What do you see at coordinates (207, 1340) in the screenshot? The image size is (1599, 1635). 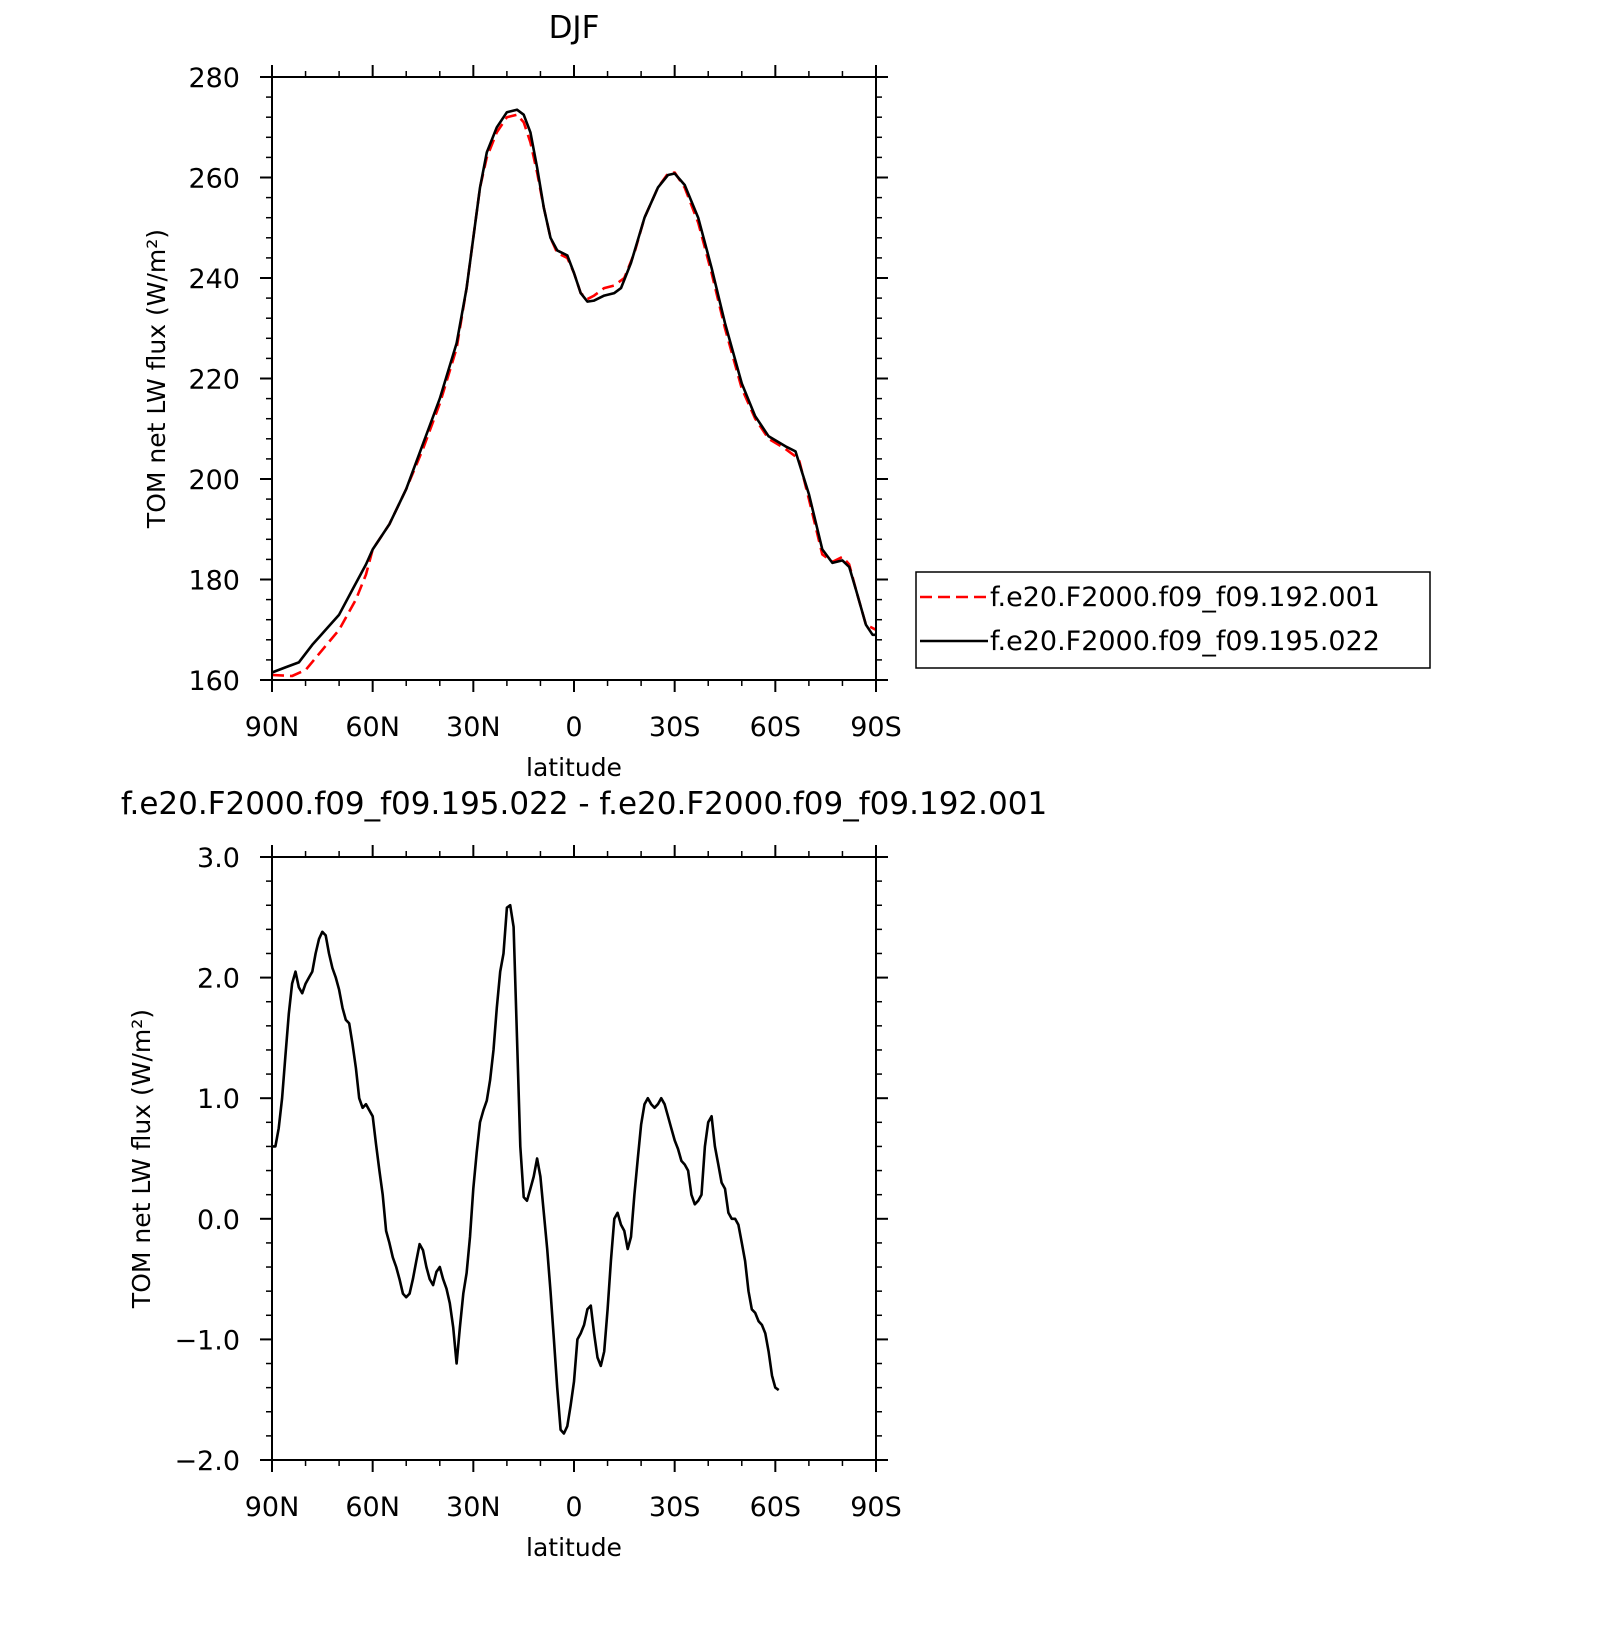 I see `y-tick-label: −1.0` at bounding box center [207, 1340].